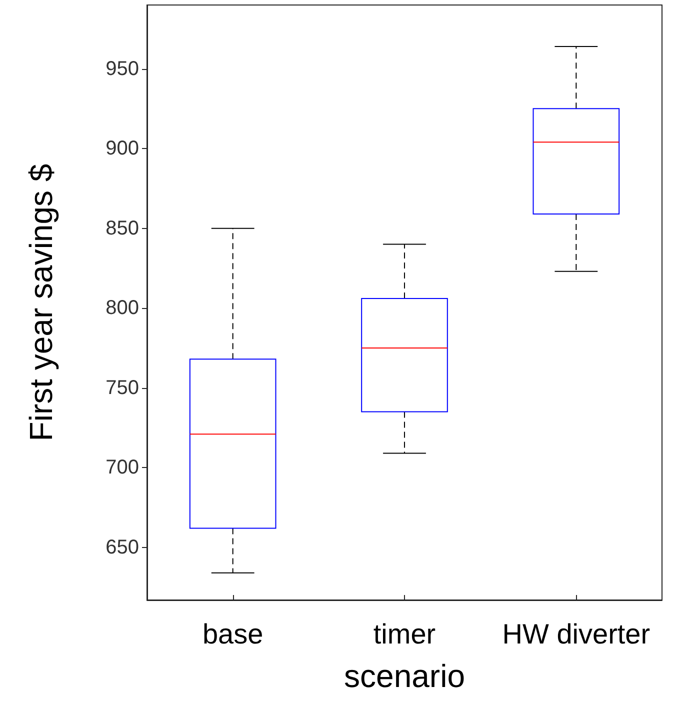  Describe the element at coordinates (122, 69) in the screenshot. I see `y-tick-label: 950` at that location.